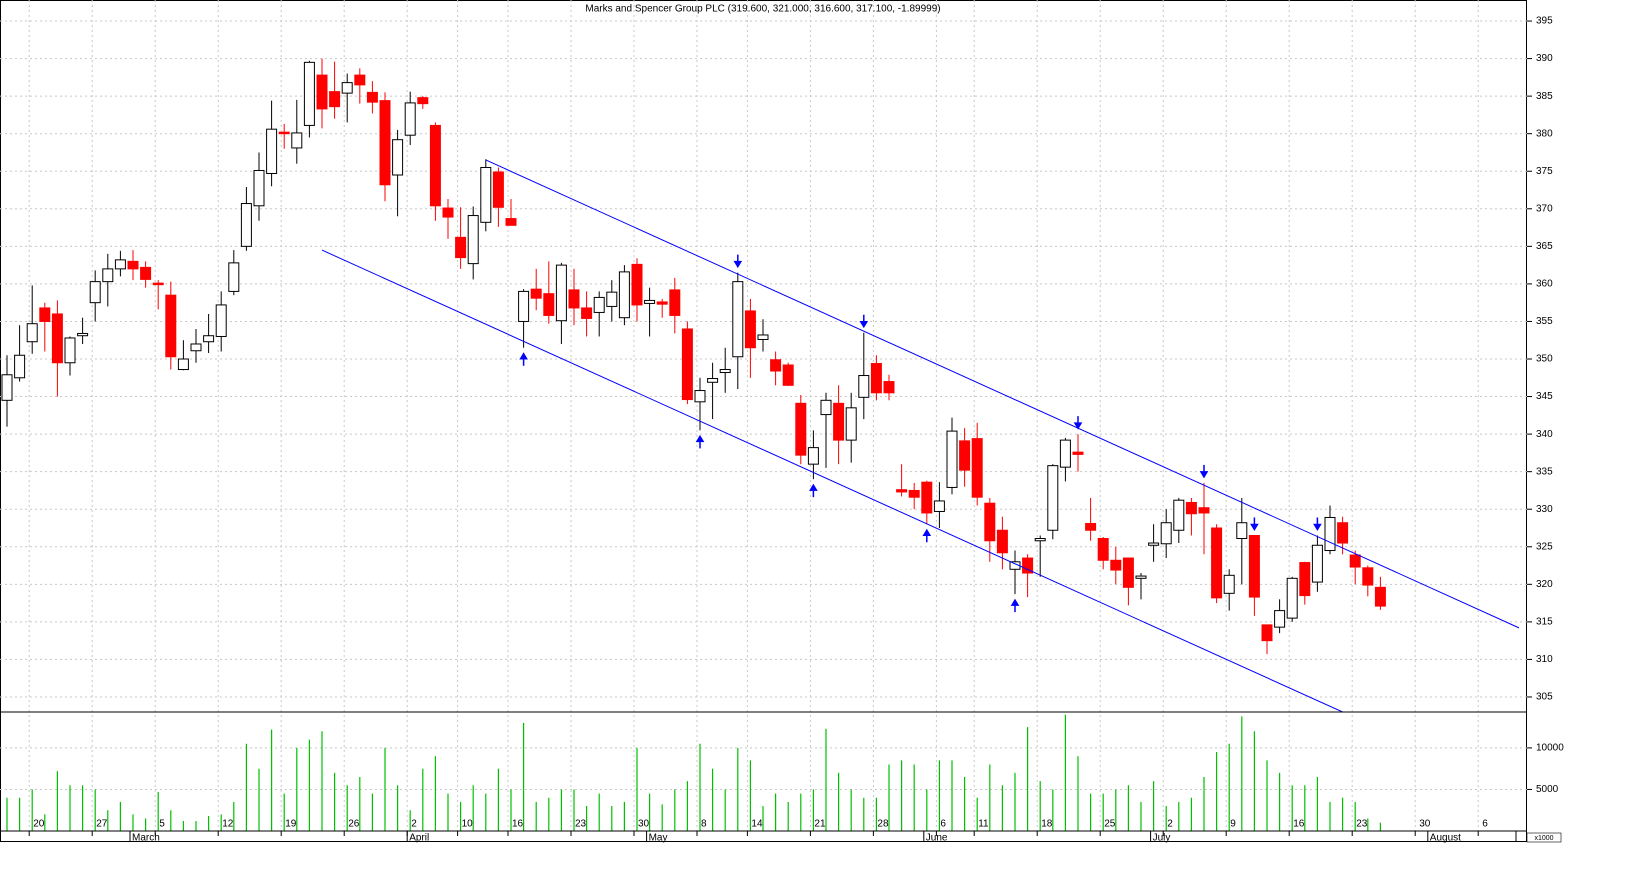  Describe the element at coordinates (1547, 789) in the screenshot. I see `volume-tick-label: 5000` at that location.